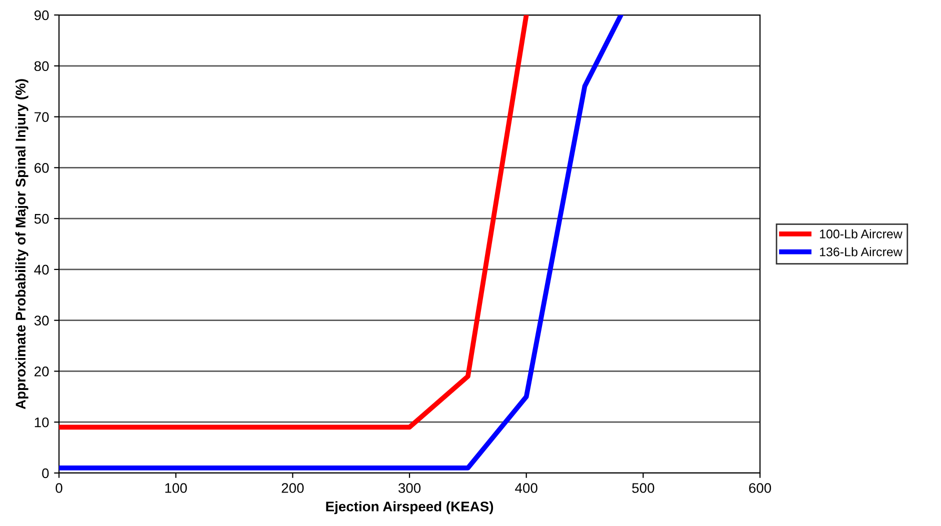 This screenshot has height=526, width=941. What do you see at coordinates (41, 219) in the screenshot?
I see `y-tick-label: 50` at bounding box center [41, 219].